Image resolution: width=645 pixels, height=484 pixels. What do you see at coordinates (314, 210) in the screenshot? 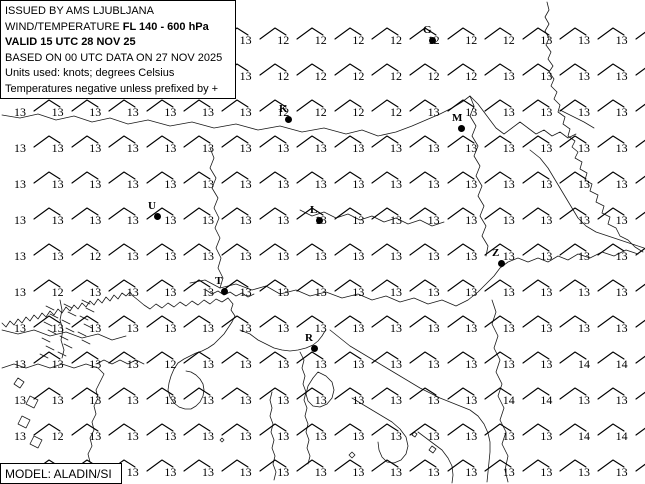
I see `city-label: L` at bounding box center [314, 210].